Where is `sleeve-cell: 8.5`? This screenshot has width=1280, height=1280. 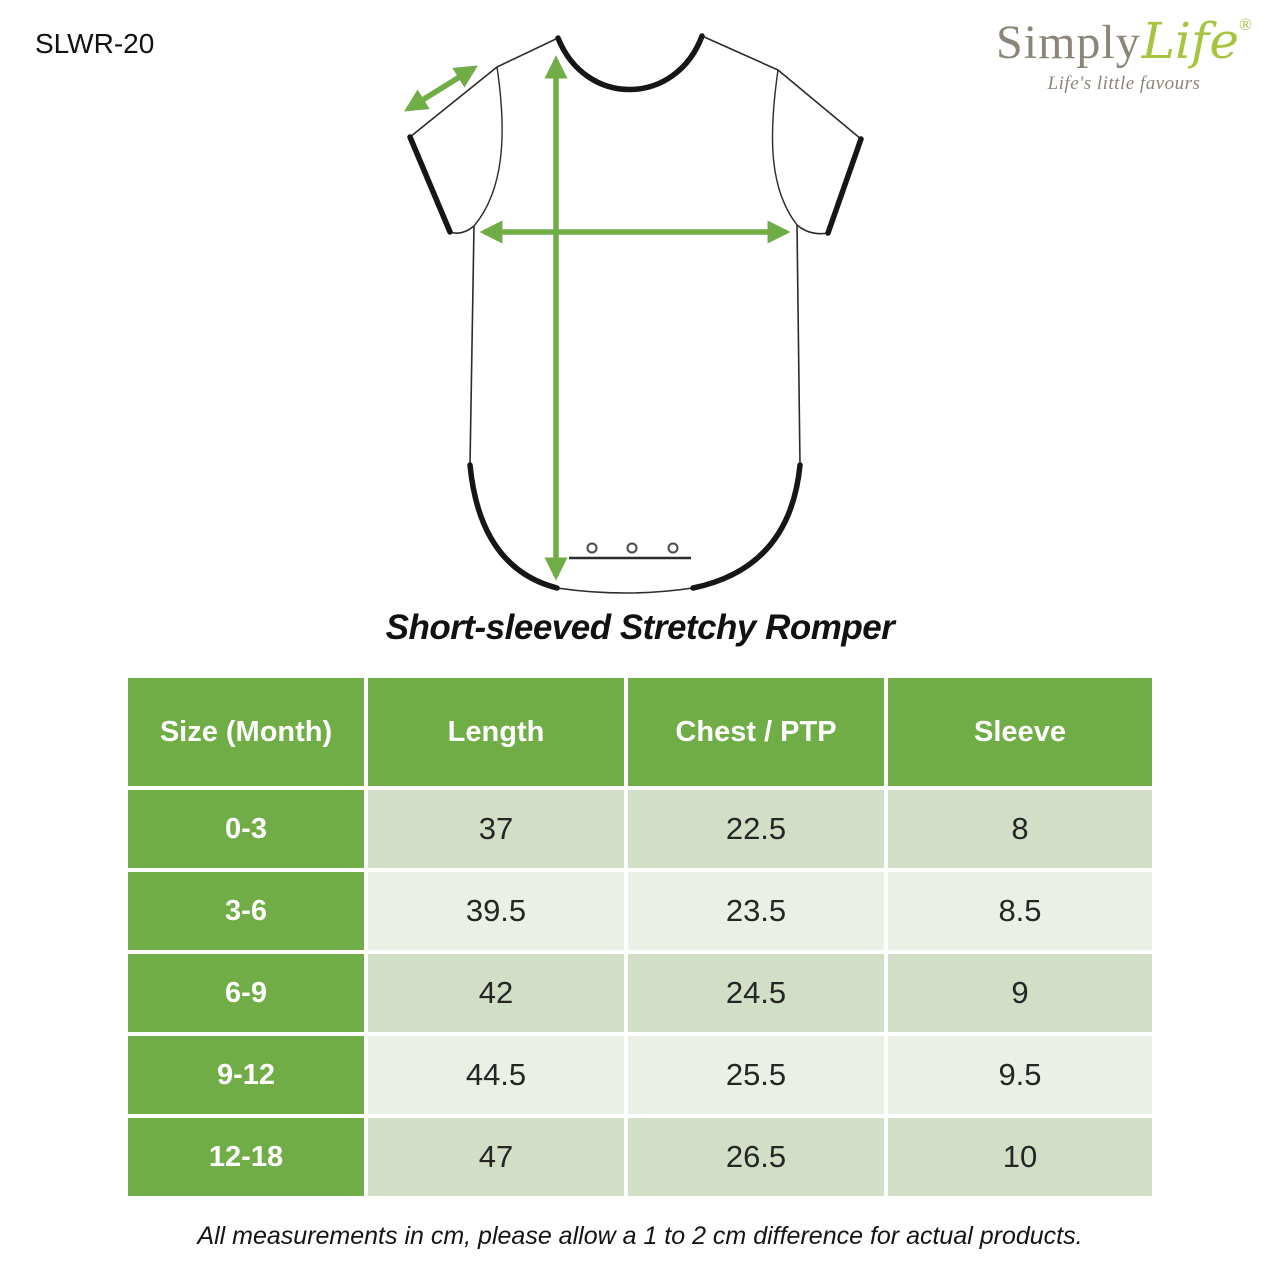 sleeve-cell: 8.5 is located at coordinates (1020, 911).